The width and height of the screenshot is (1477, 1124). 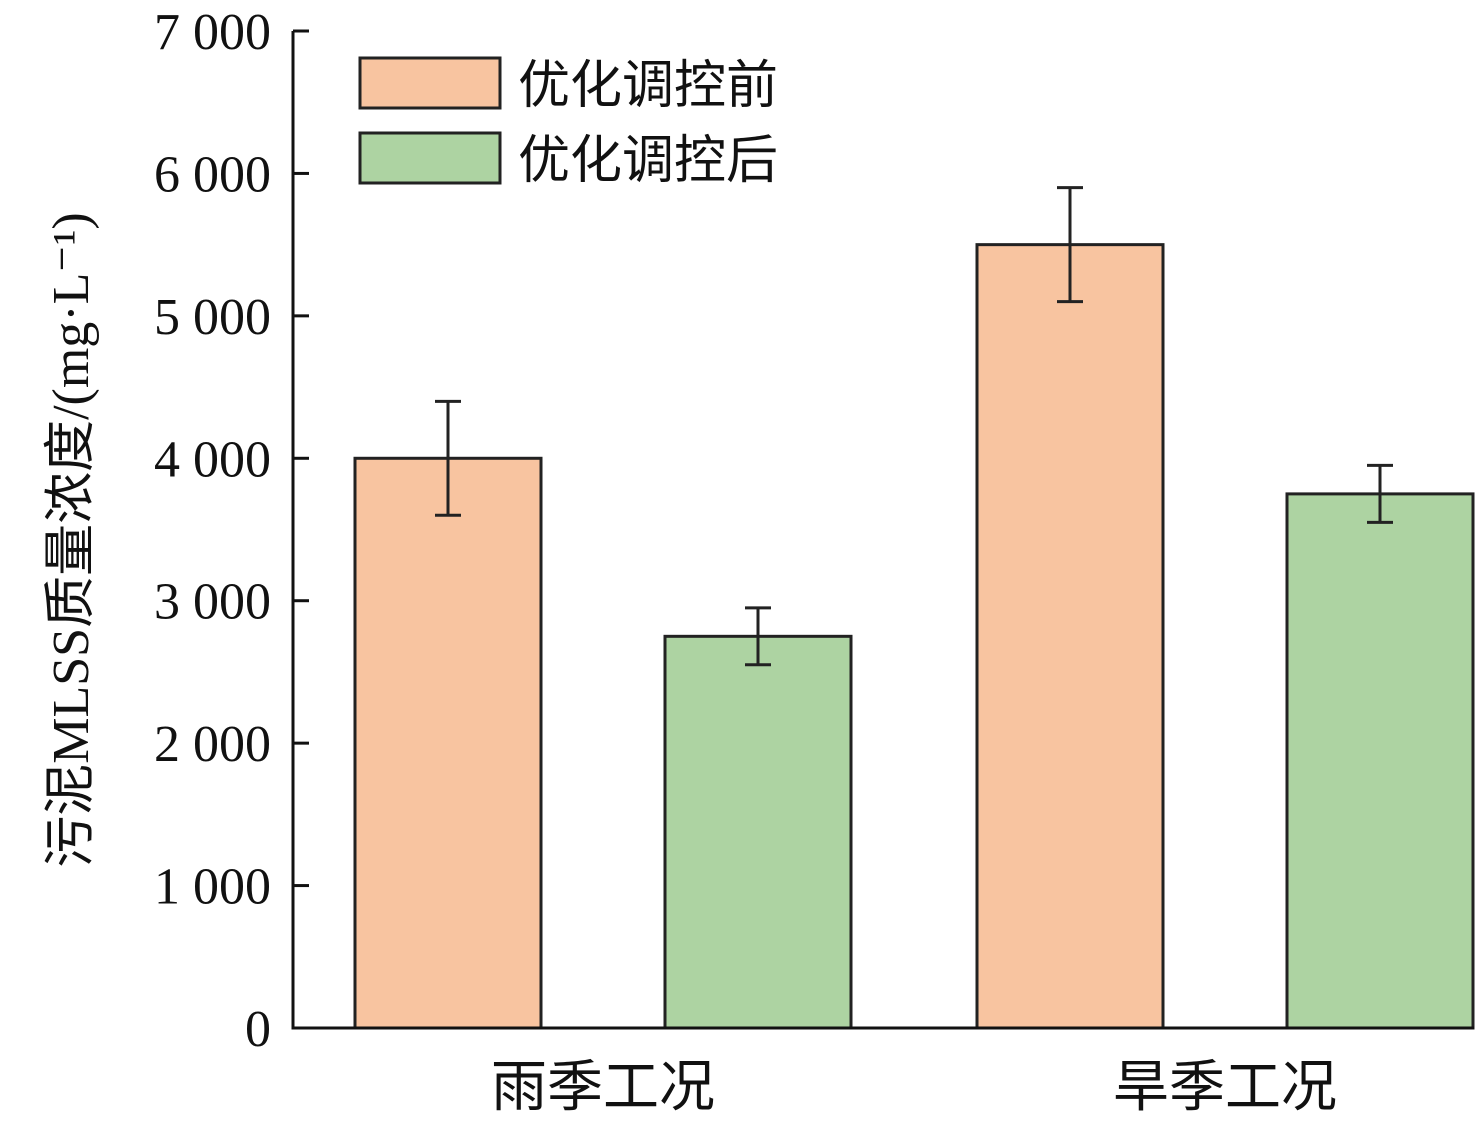 What do you see at coordinates (231, 531) in the screenshot?
I see `y-ticks: 0 1 000 2 000 3 000 4 000 5 000 6 000 7 000` at bounding box center [231, 531].